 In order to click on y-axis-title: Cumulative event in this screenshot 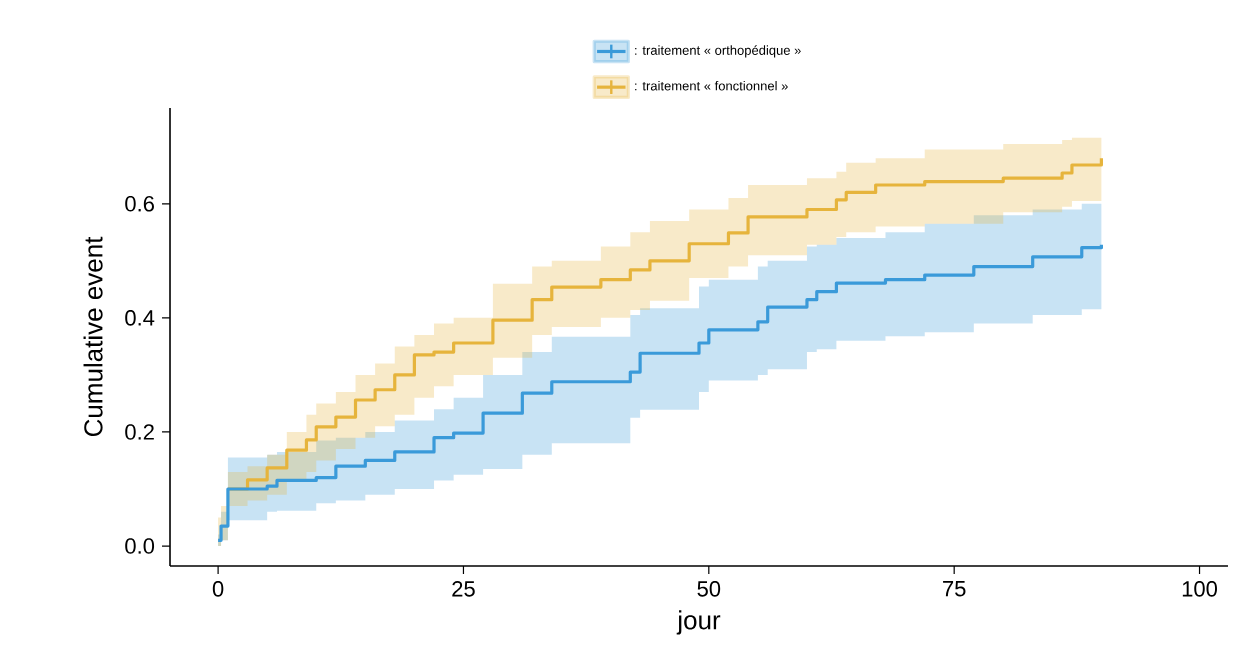, I will do `click(93, 336)`.